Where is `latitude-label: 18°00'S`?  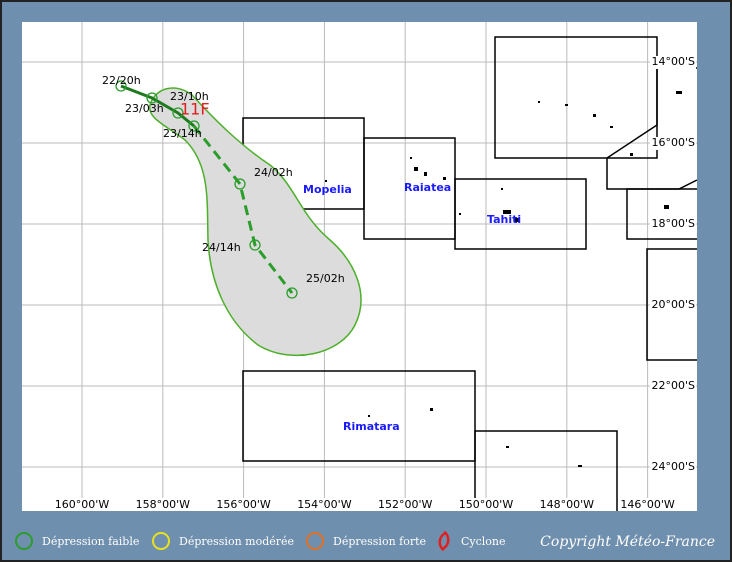 latitude-label: 18°00'S is located at coordinates (673, 223).